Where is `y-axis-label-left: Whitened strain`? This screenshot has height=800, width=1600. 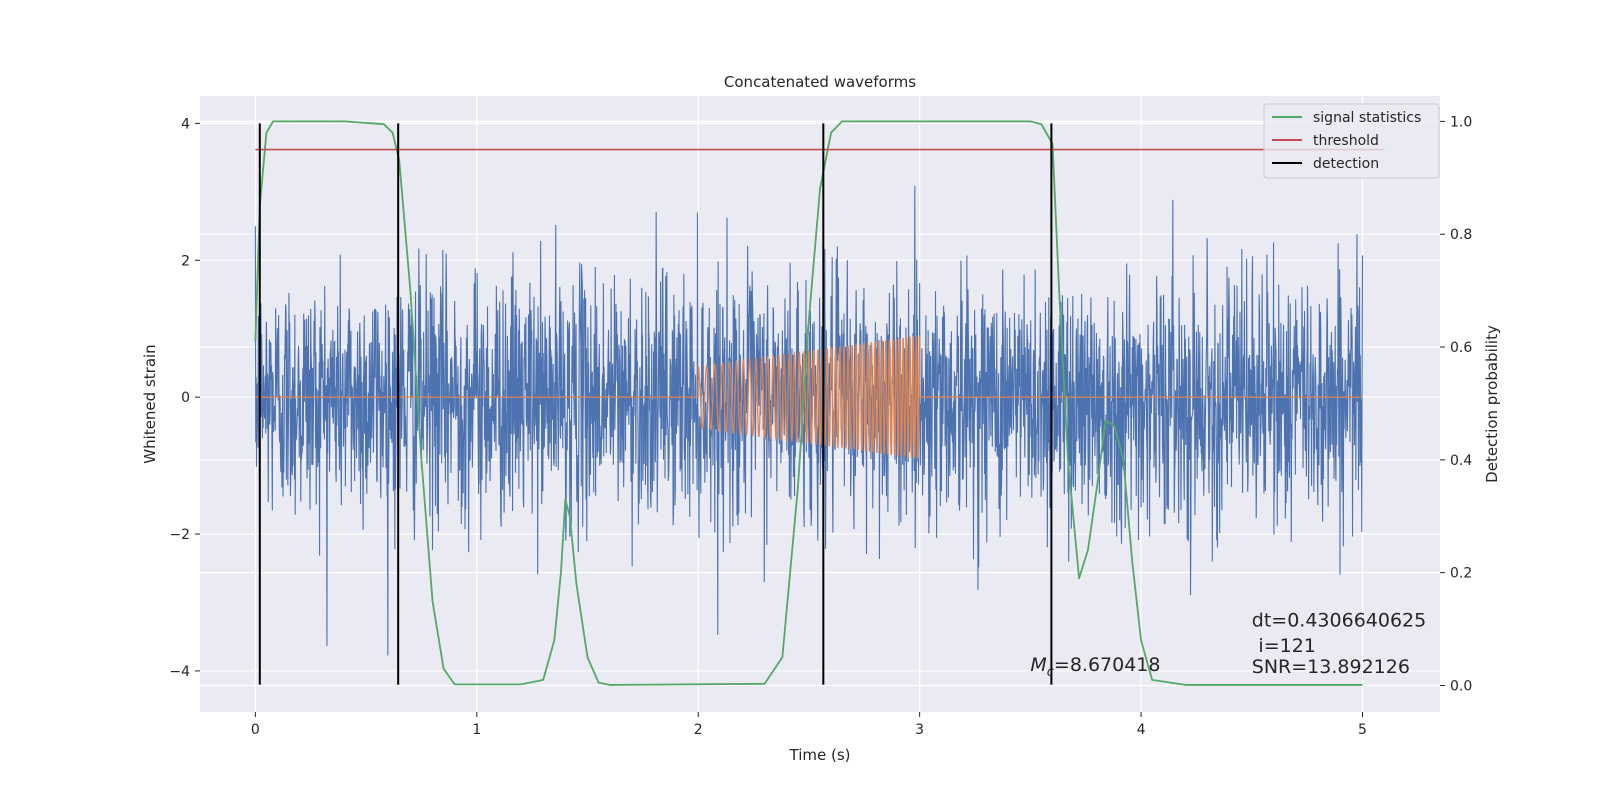 y-axis-label-left: Whitened strain is located at coordinates (150, 403).